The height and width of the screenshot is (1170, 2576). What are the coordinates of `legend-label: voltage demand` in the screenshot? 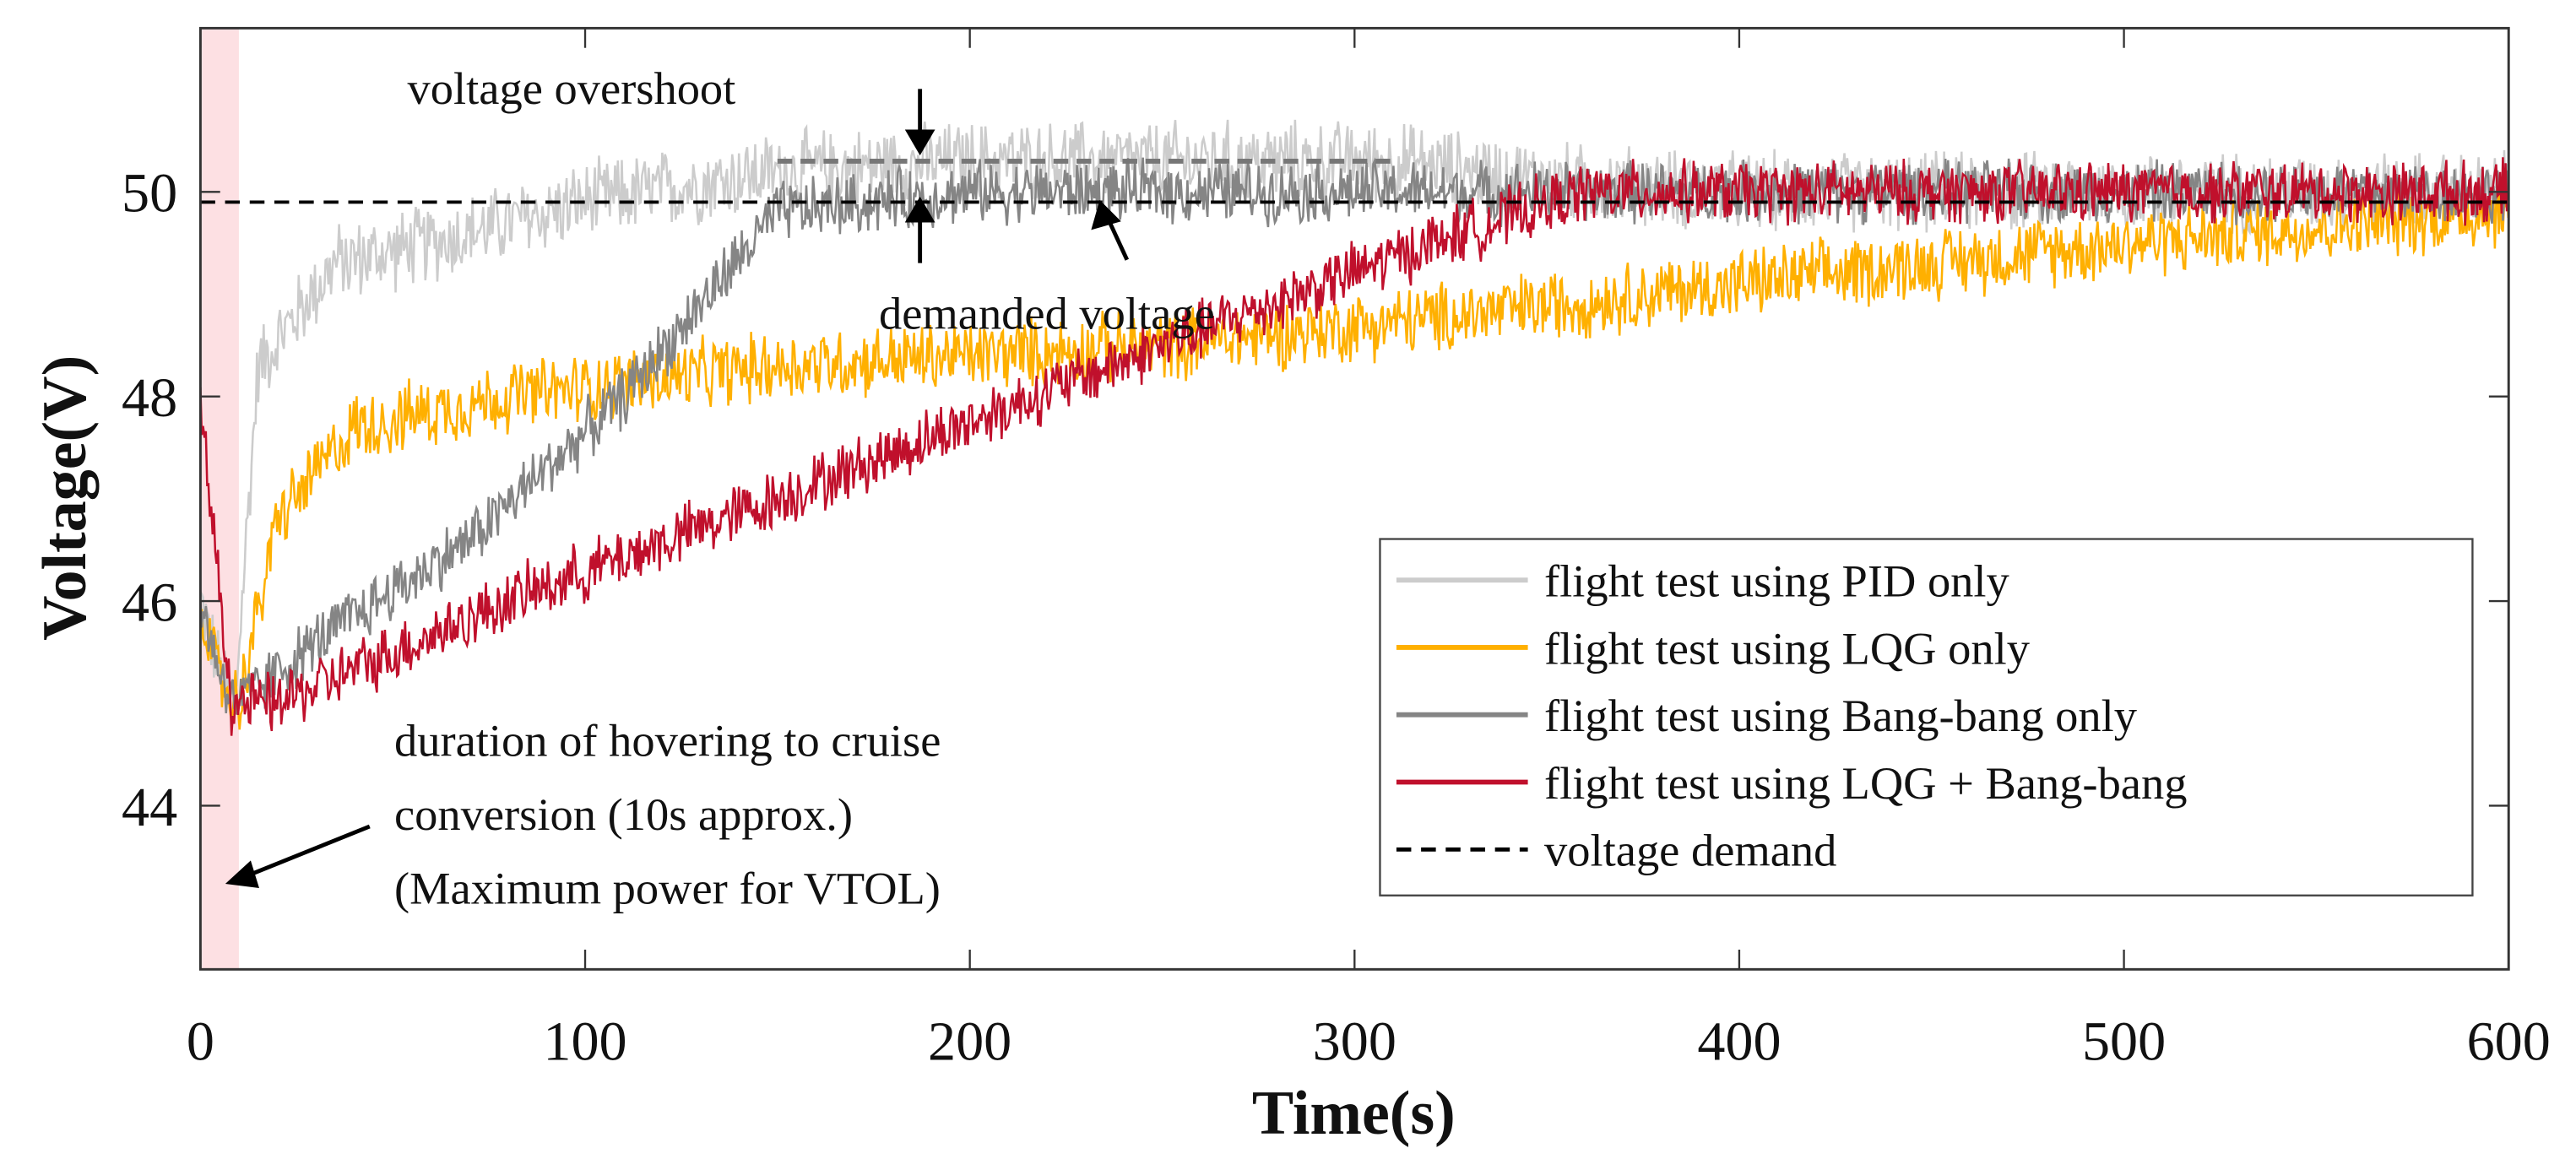 It's located at (1690, 850).